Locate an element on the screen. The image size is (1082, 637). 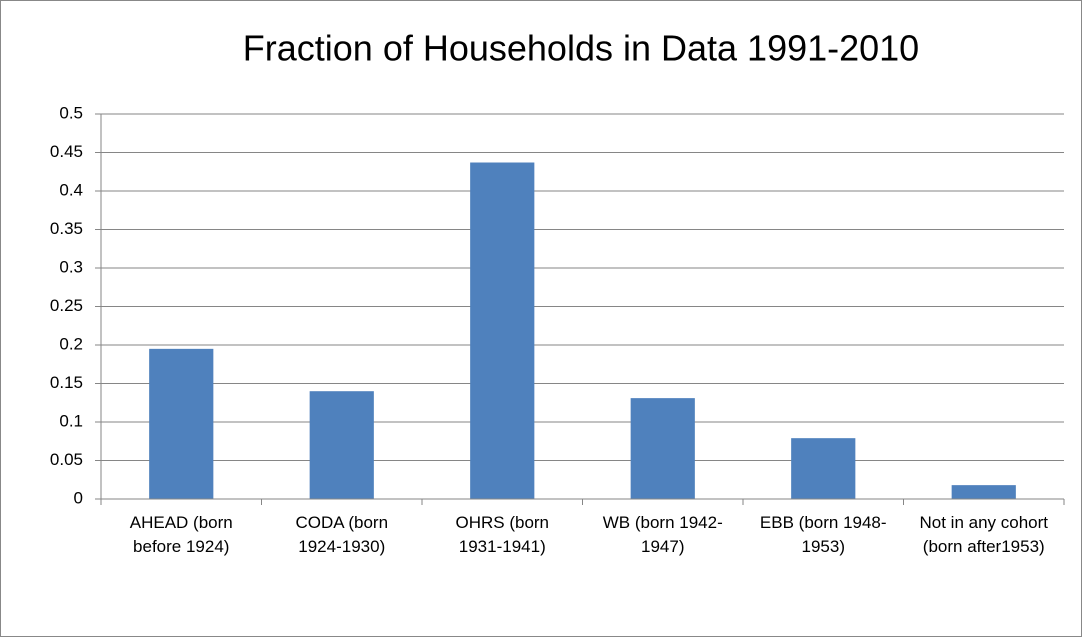
x-tick-label: AHEAD (born before 1924) is located at coordinates (181, 534).